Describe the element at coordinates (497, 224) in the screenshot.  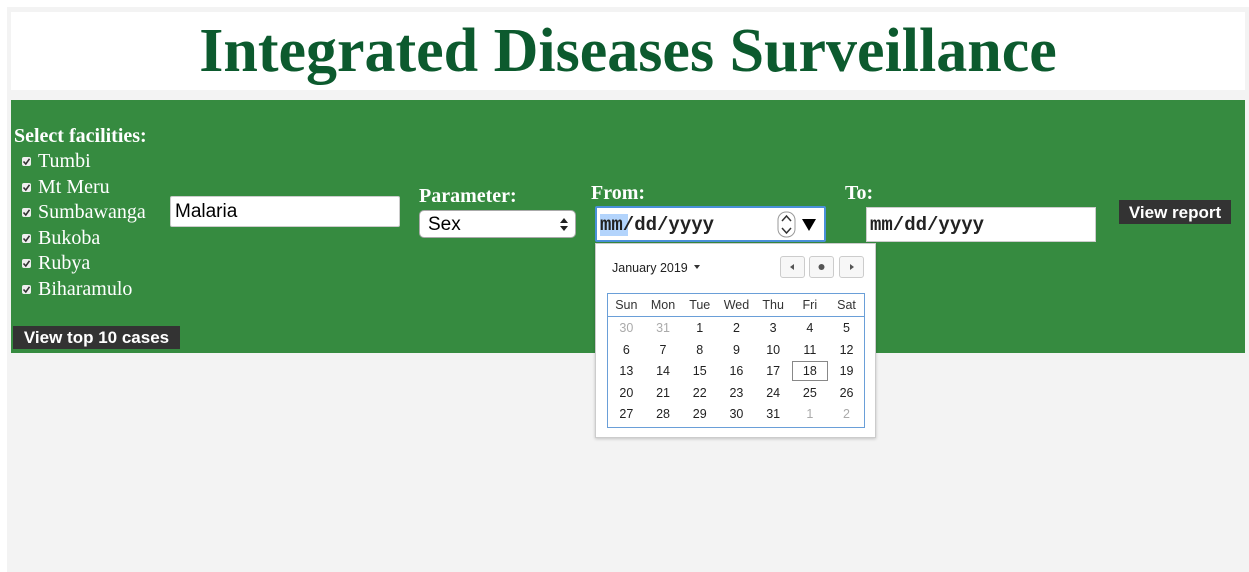
I see `parameter-select: Sex` at that location.